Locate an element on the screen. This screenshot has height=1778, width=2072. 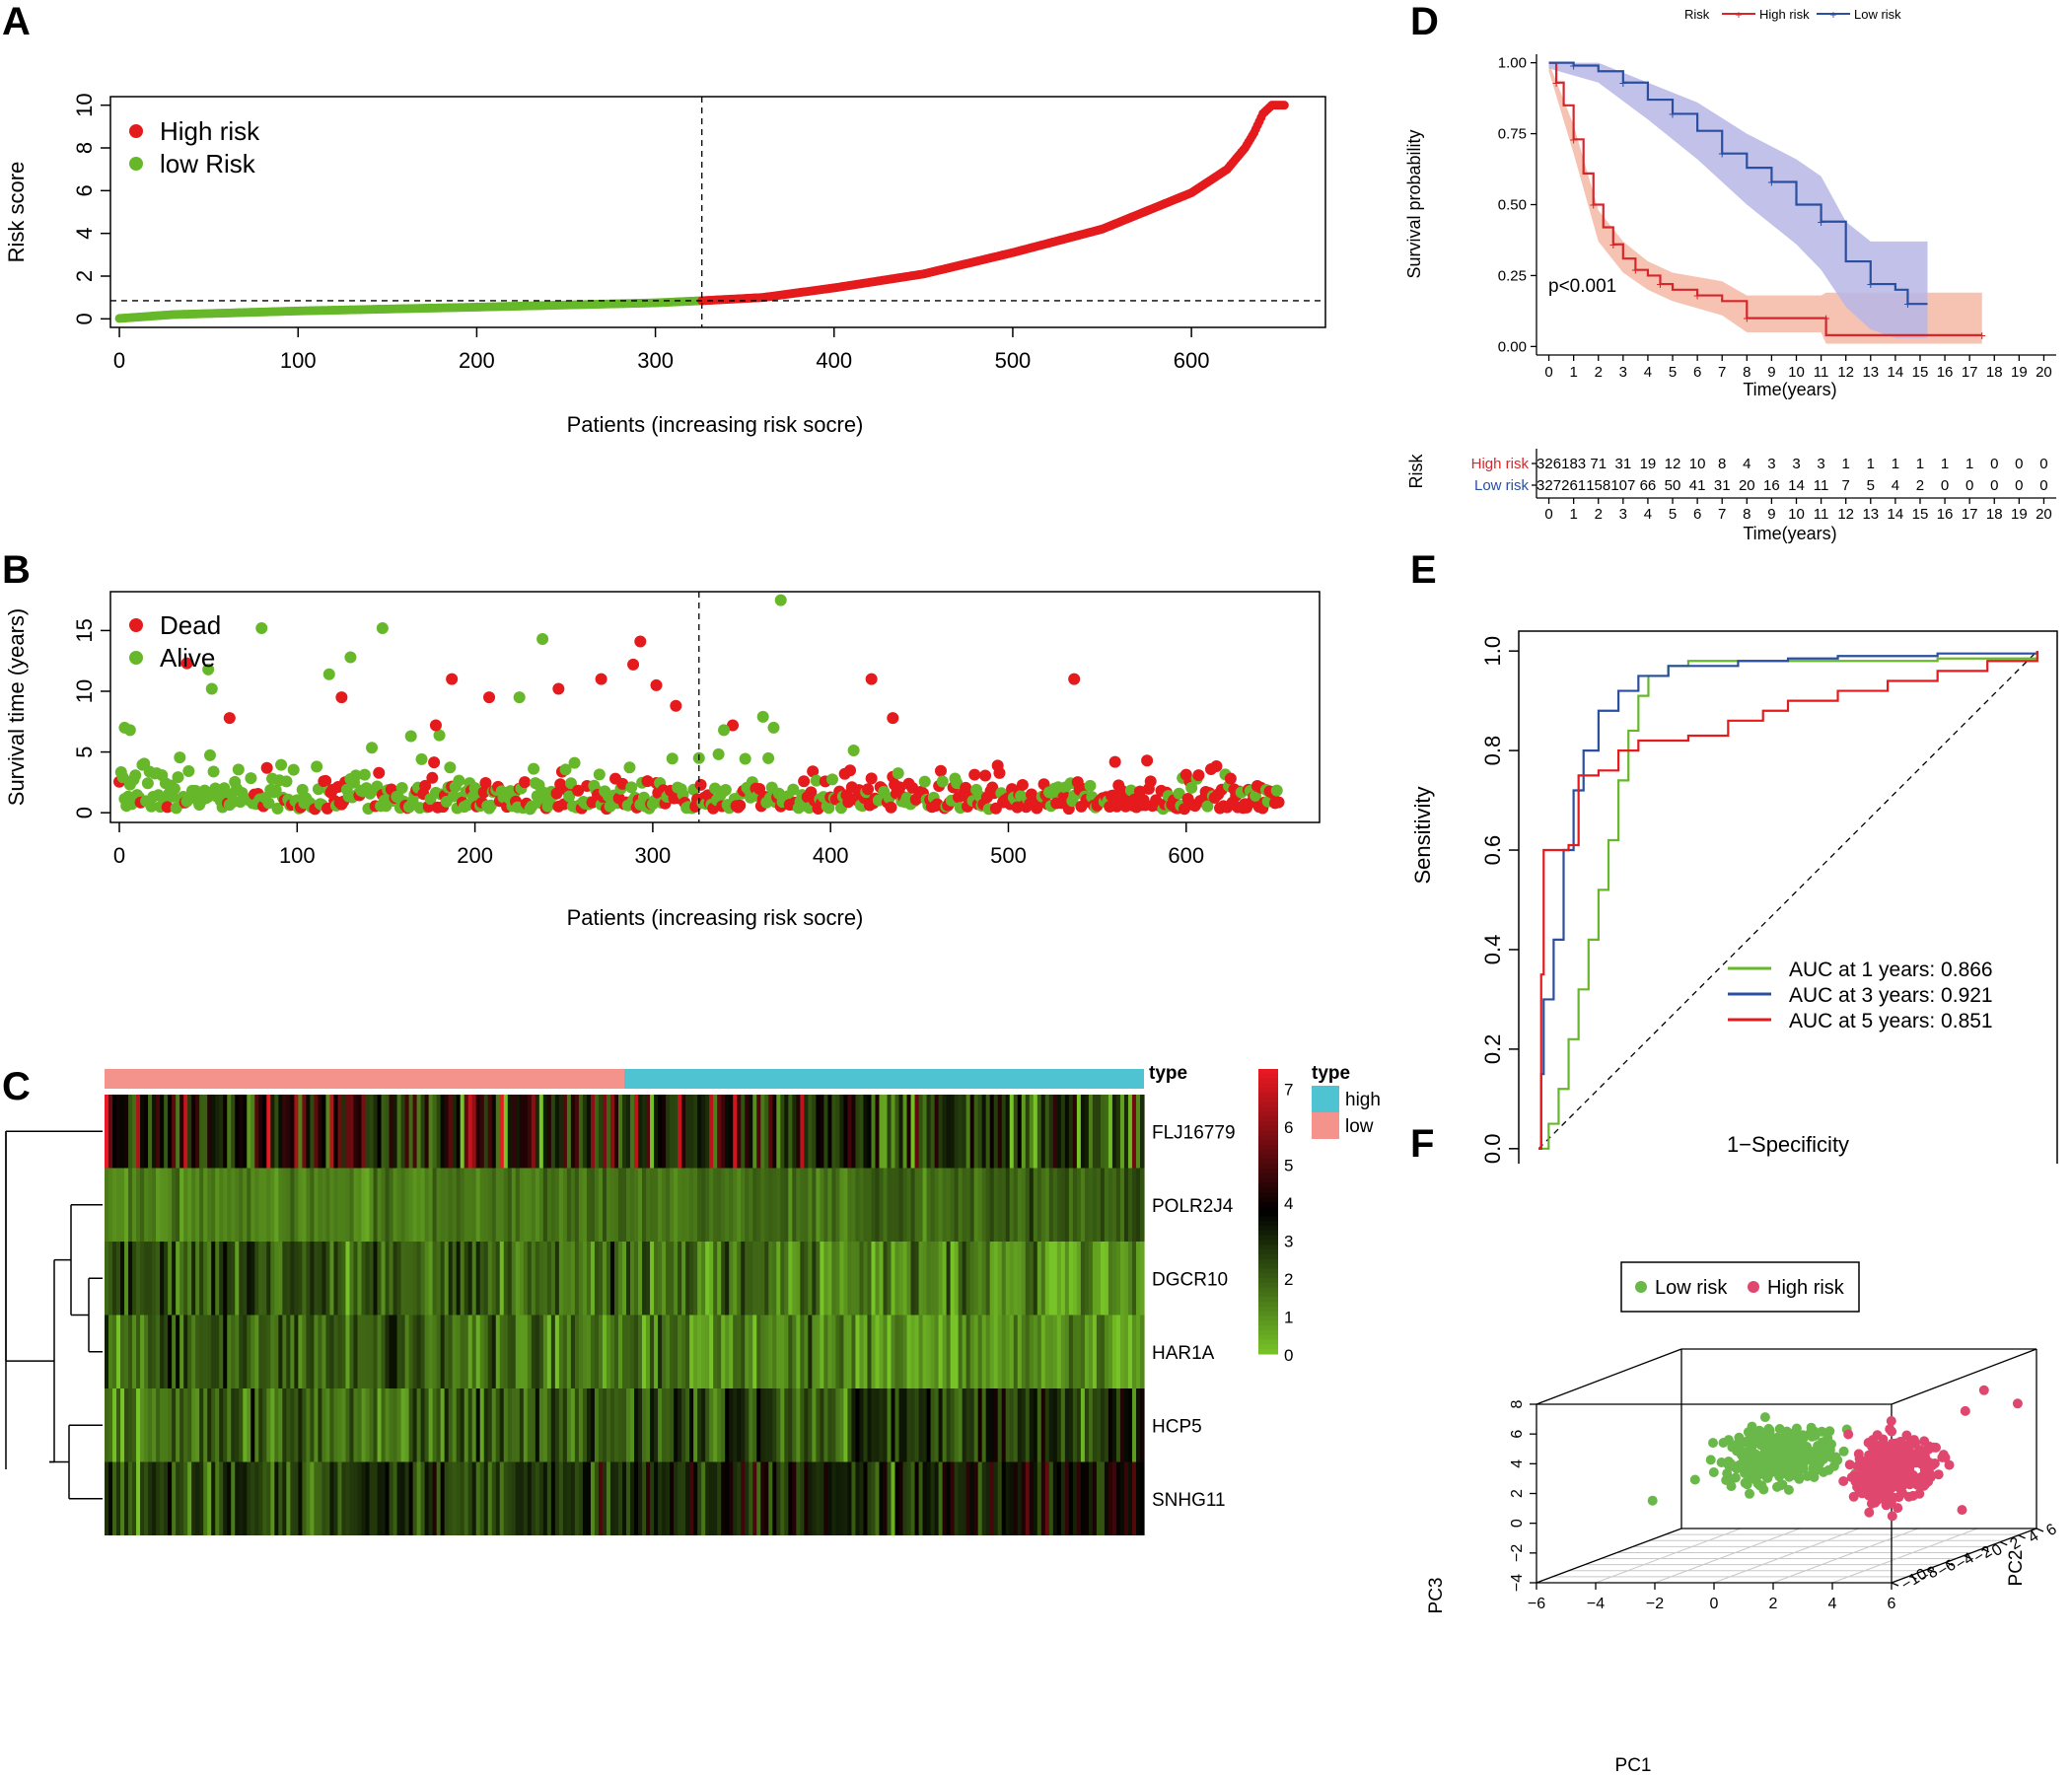
x-axis-label: 1−Specificity is located at coordinates (1788, 1144).